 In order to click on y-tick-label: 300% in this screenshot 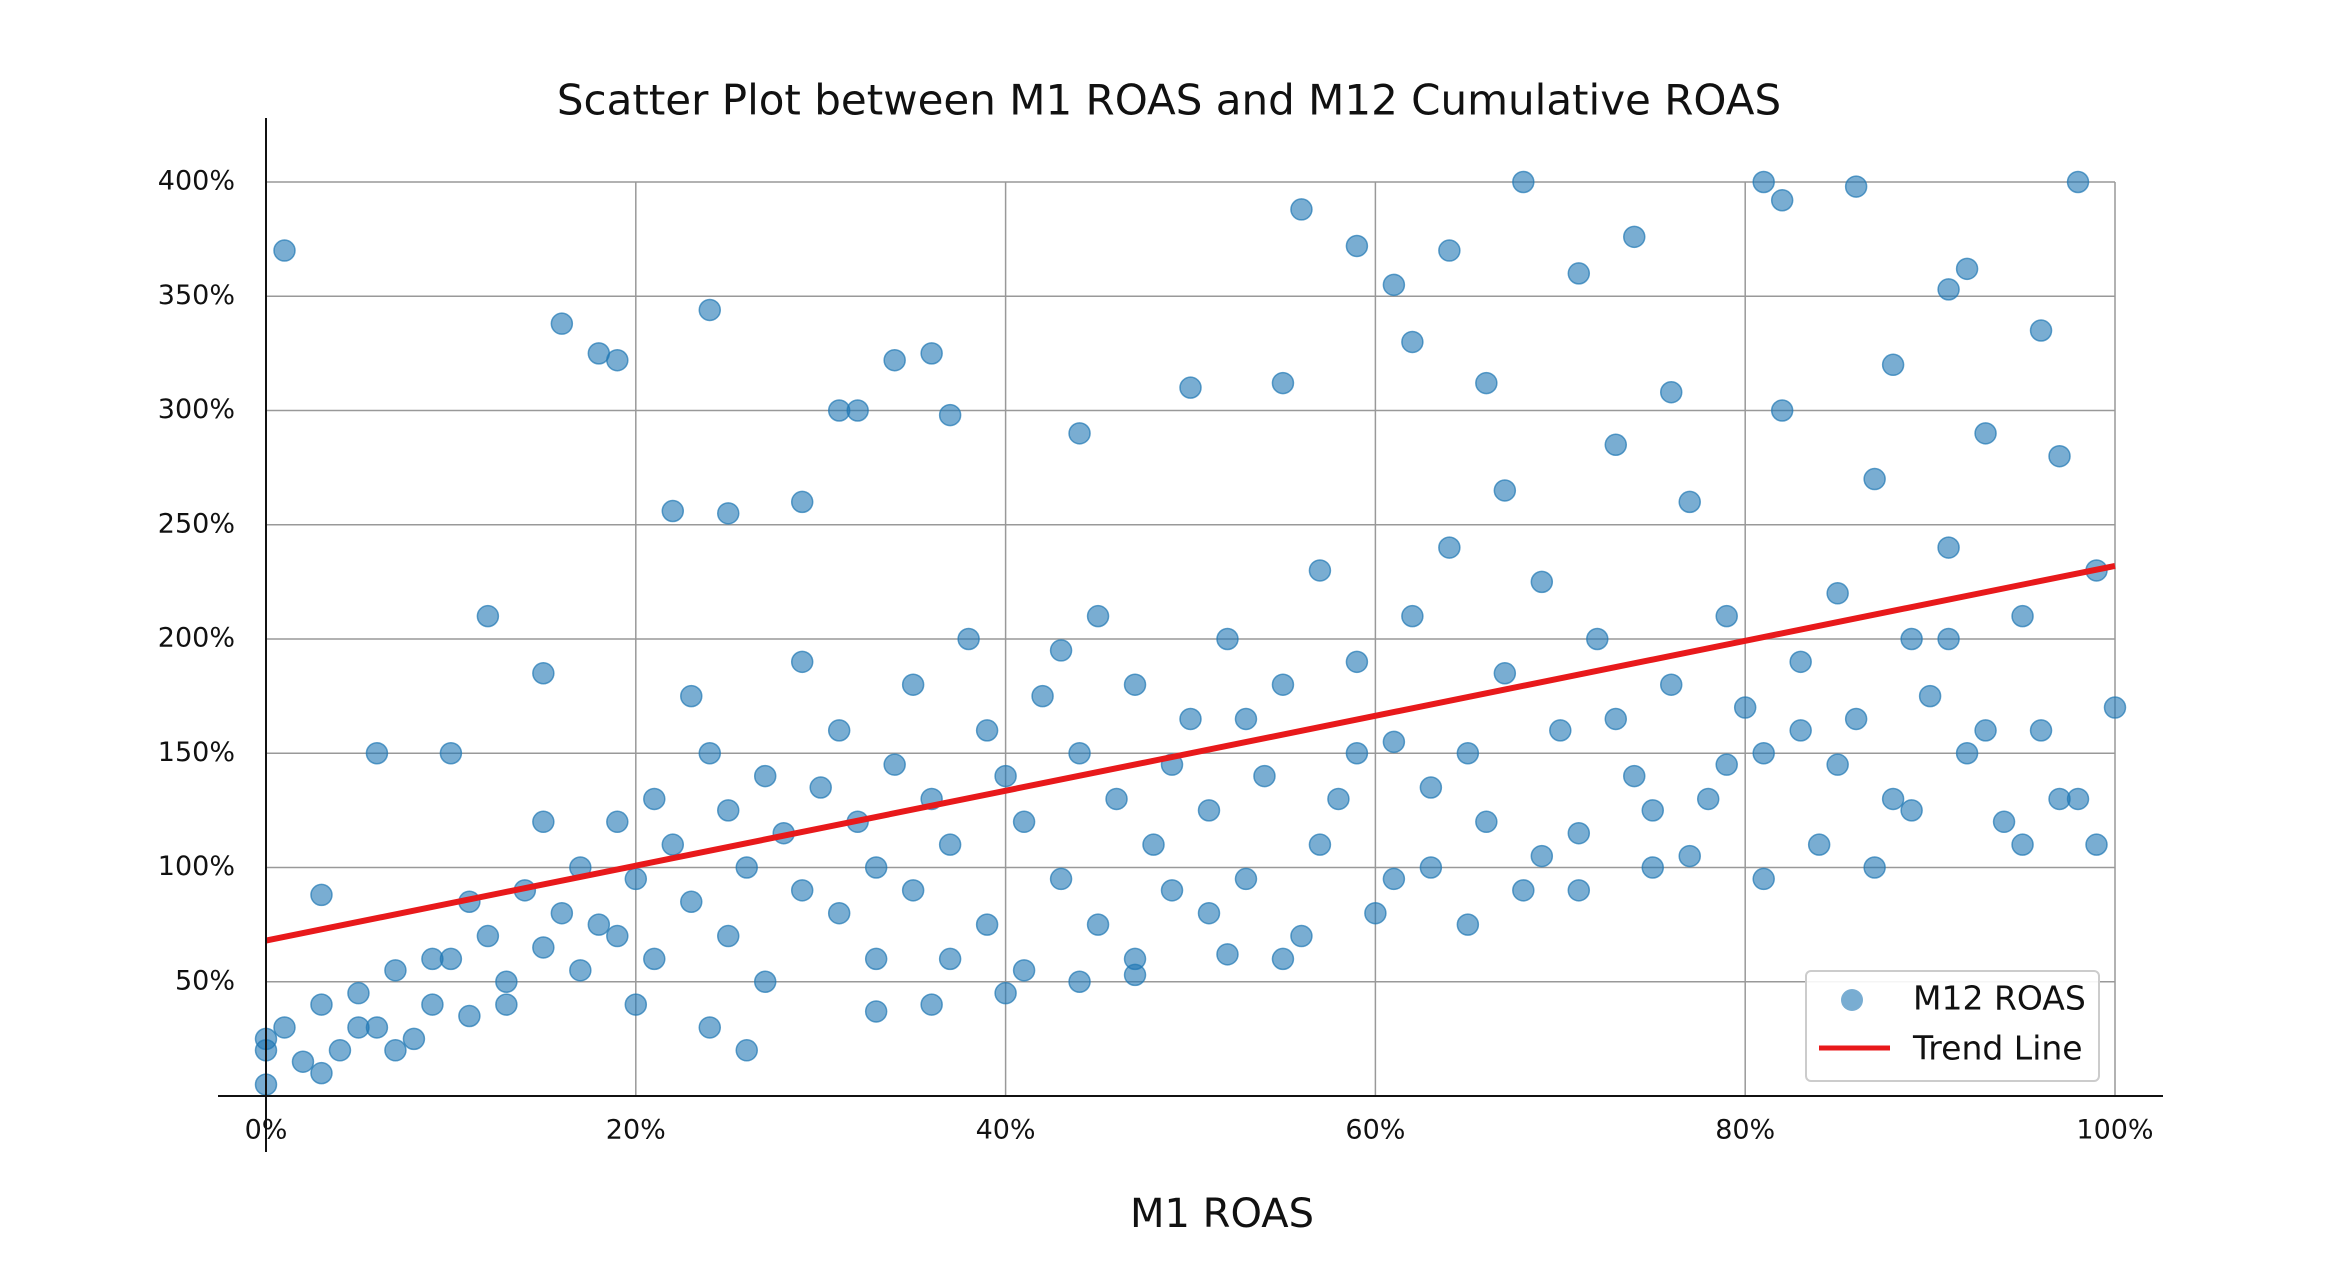, I will do `click(196, 409)`.